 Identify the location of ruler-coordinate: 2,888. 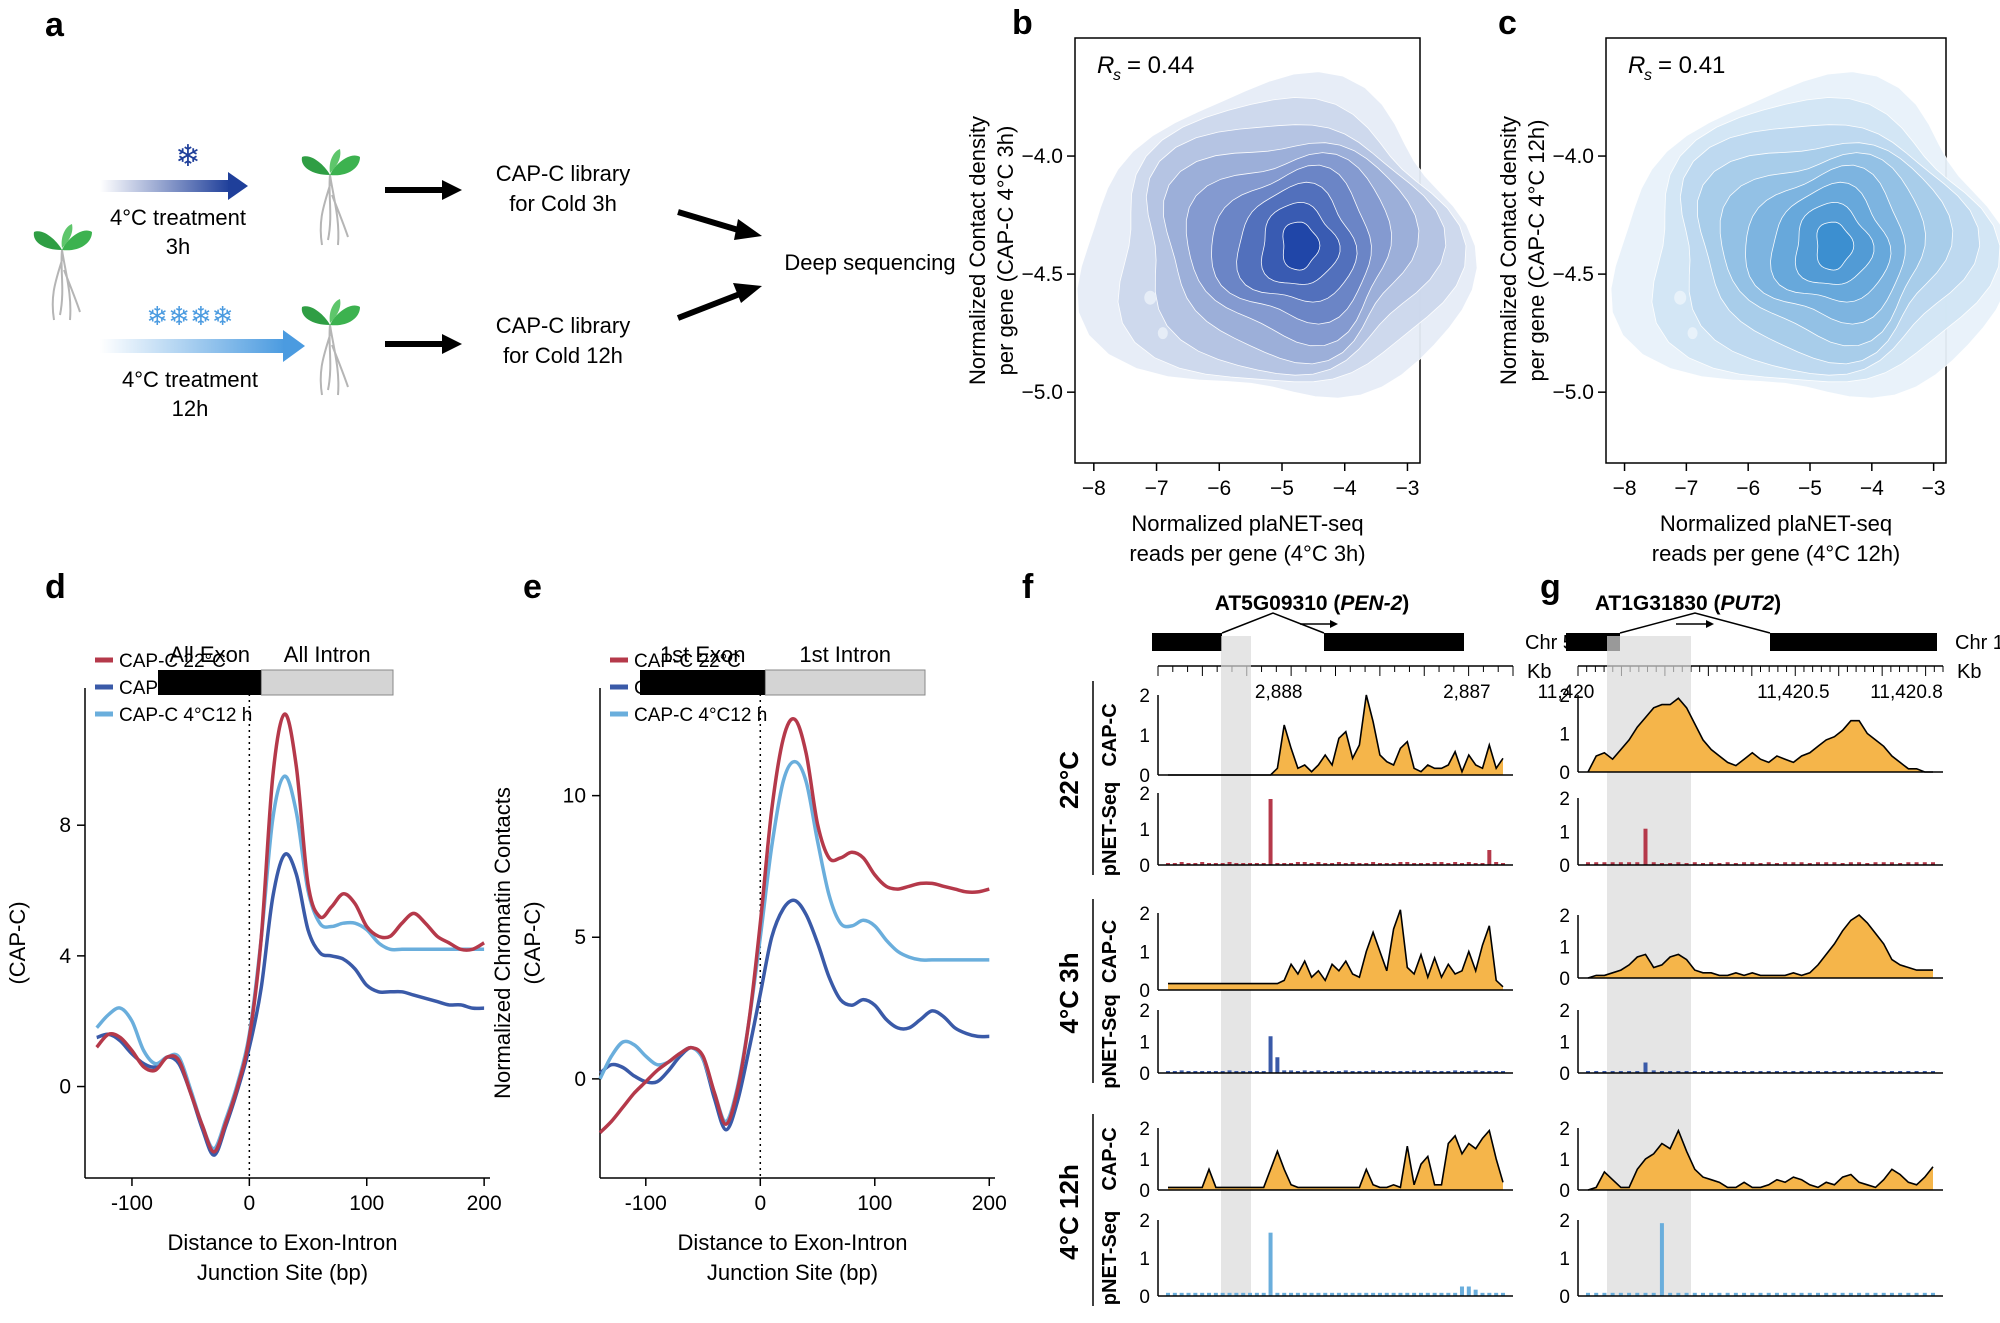
(1279, 692).